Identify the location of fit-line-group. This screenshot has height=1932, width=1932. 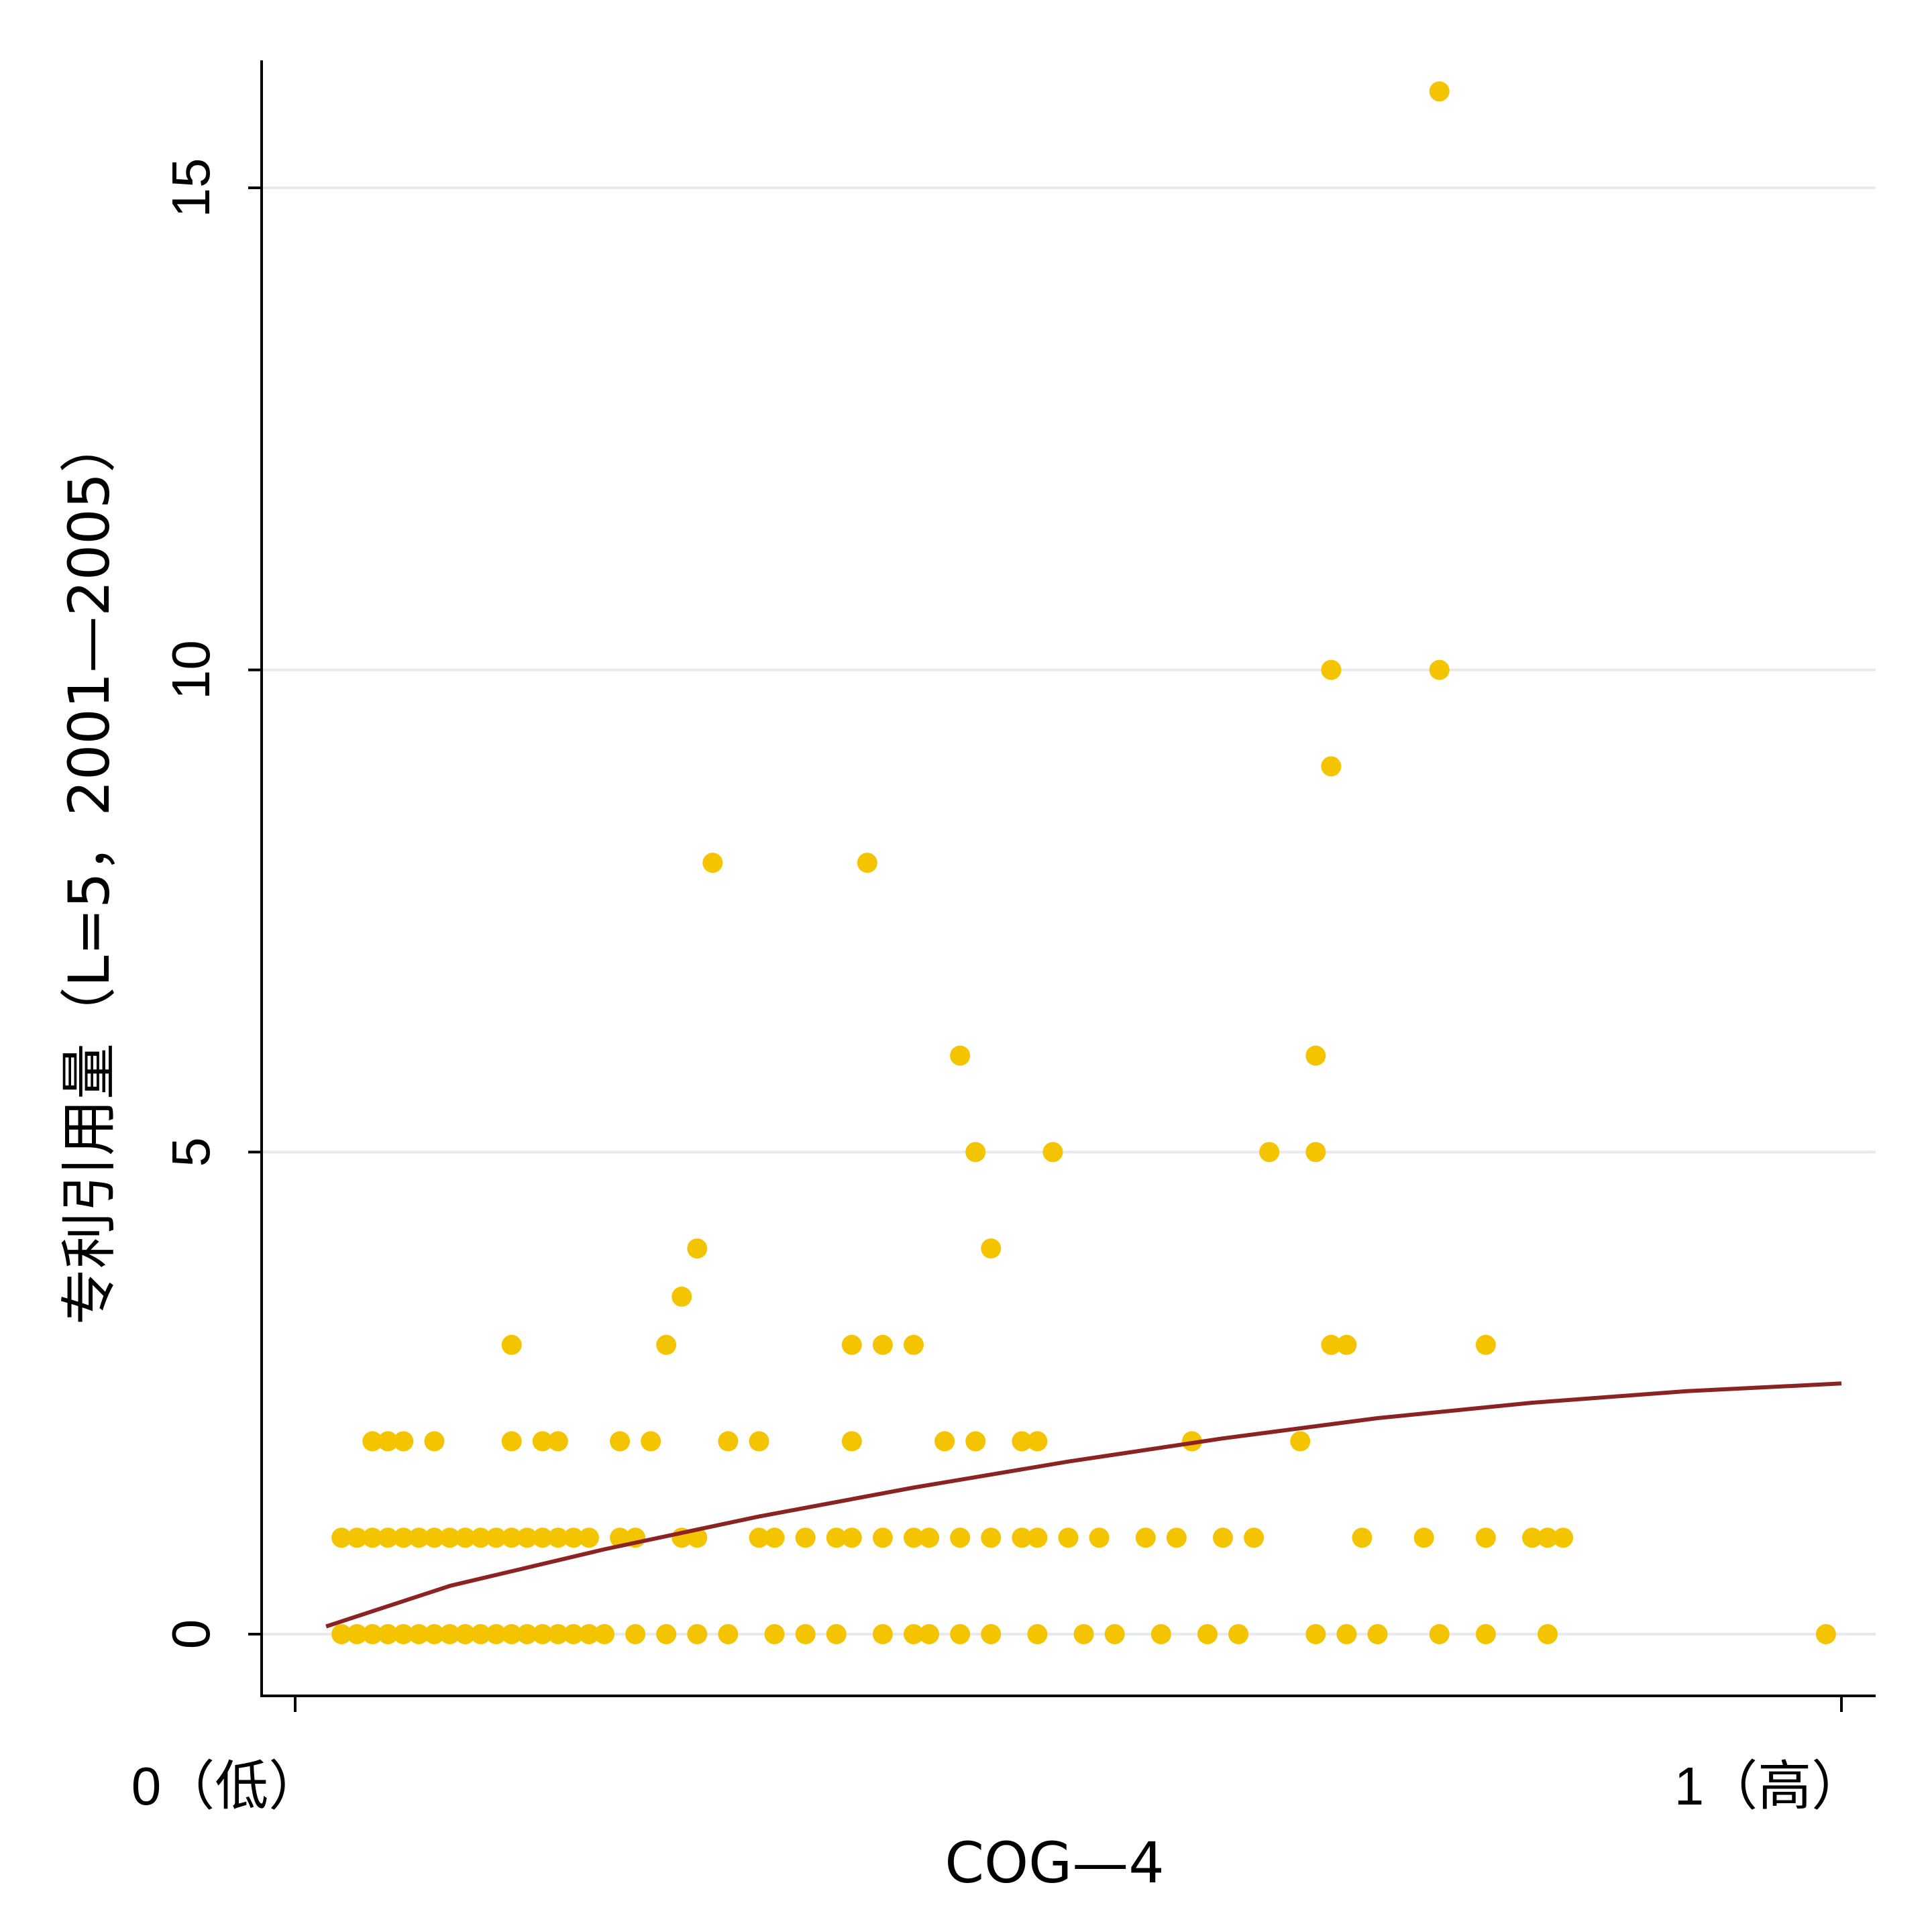
(1083, 1505).